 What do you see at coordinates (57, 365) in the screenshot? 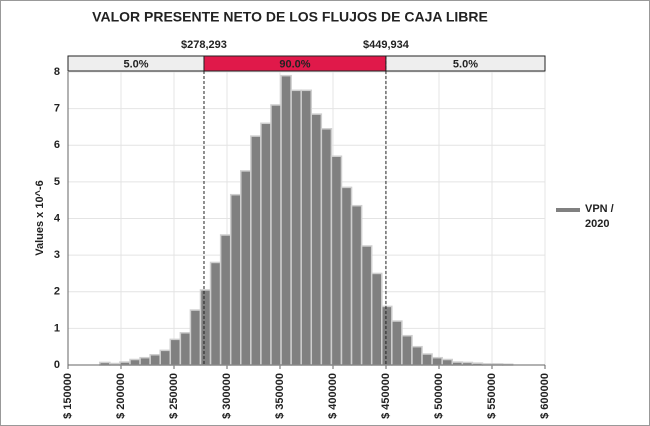
I see `y-tick-label: 0` at bounding box center [57, 365].